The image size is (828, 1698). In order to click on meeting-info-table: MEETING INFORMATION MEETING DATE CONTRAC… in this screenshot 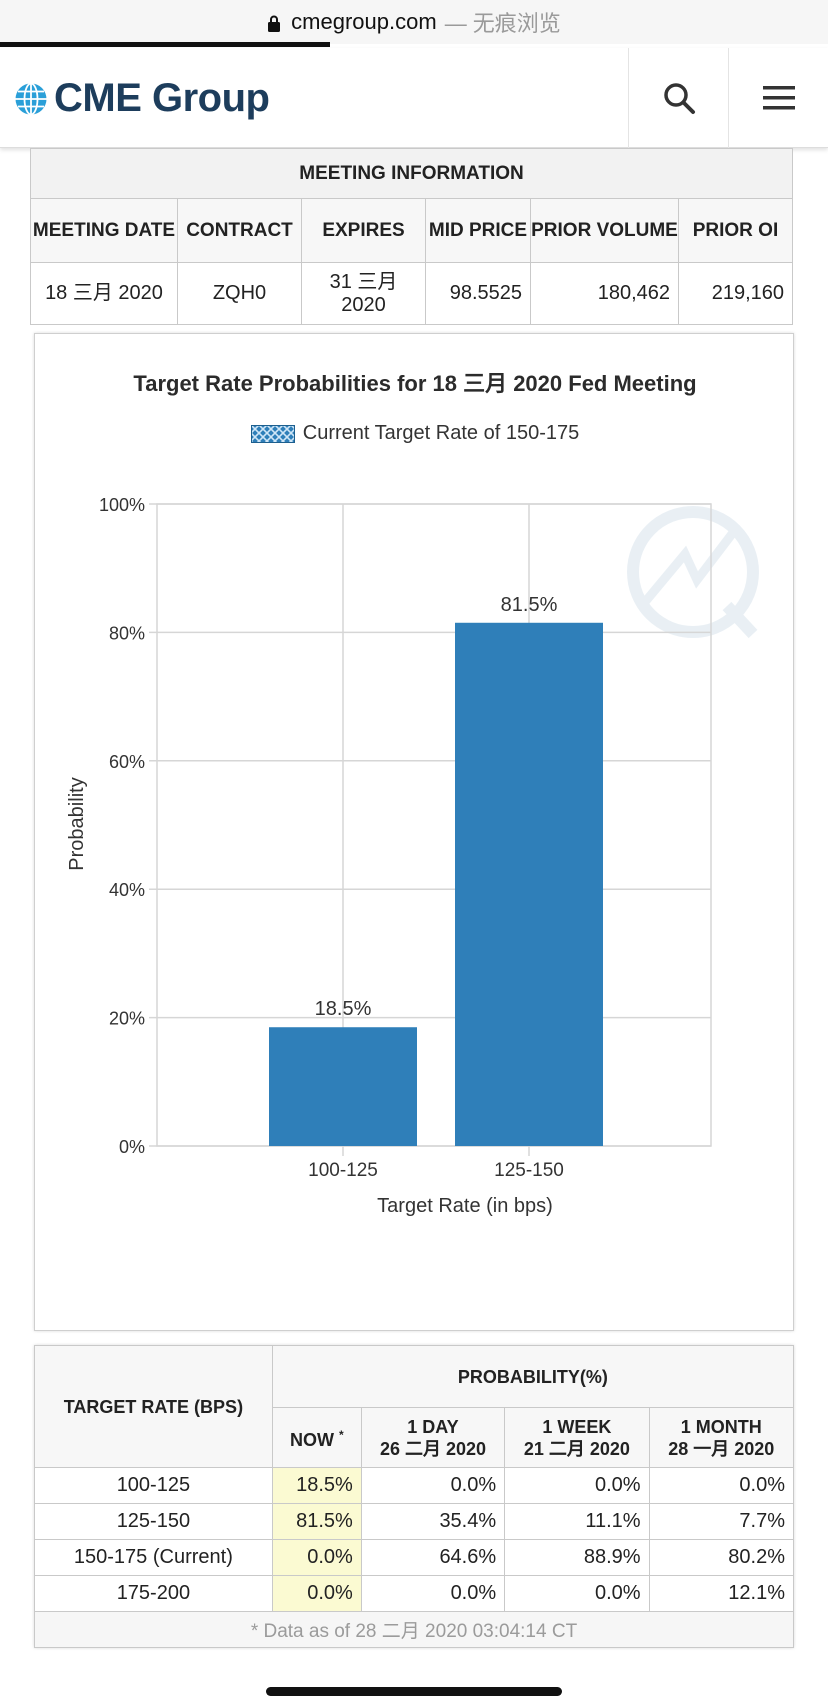, I will do `click(411, 236)`.